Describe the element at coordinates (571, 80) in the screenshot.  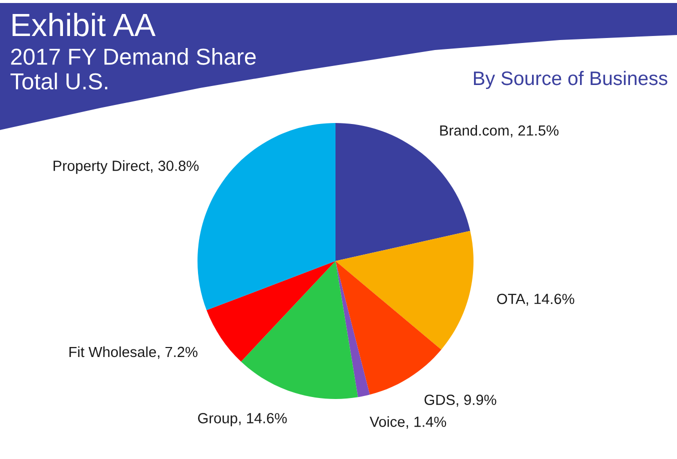
I see `text: By Source of Business` at that location.